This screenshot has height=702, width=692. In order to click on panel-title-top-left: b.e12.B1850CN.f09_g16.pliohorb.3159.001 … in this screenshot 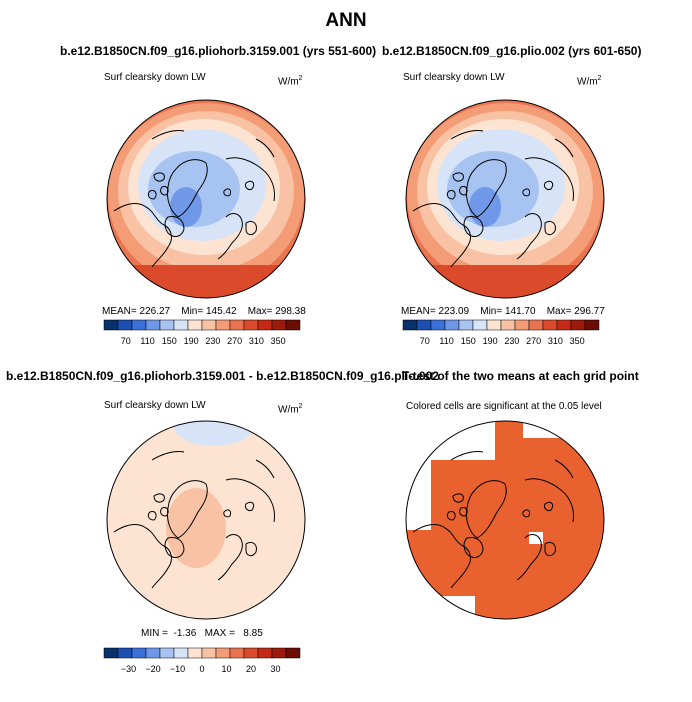, I will do `click(218, 51)`.